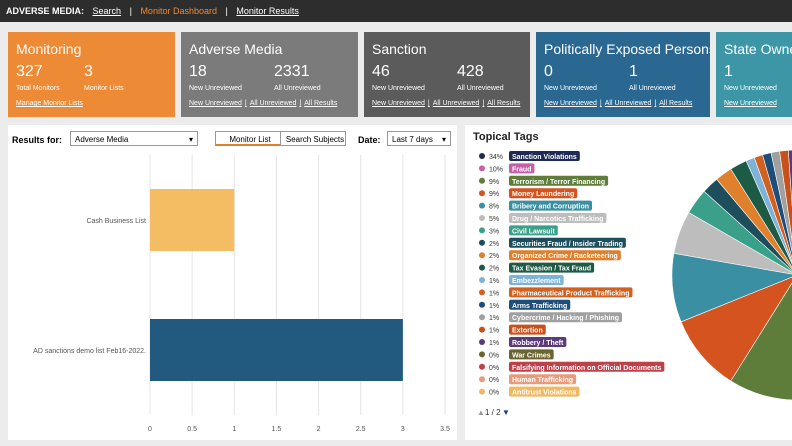 The height and width of the screenshot is (446, 792). Describe the element at coordinates (627, 49) in the screenshot. I see `card-title: Politically Exposed Persons` at that location.